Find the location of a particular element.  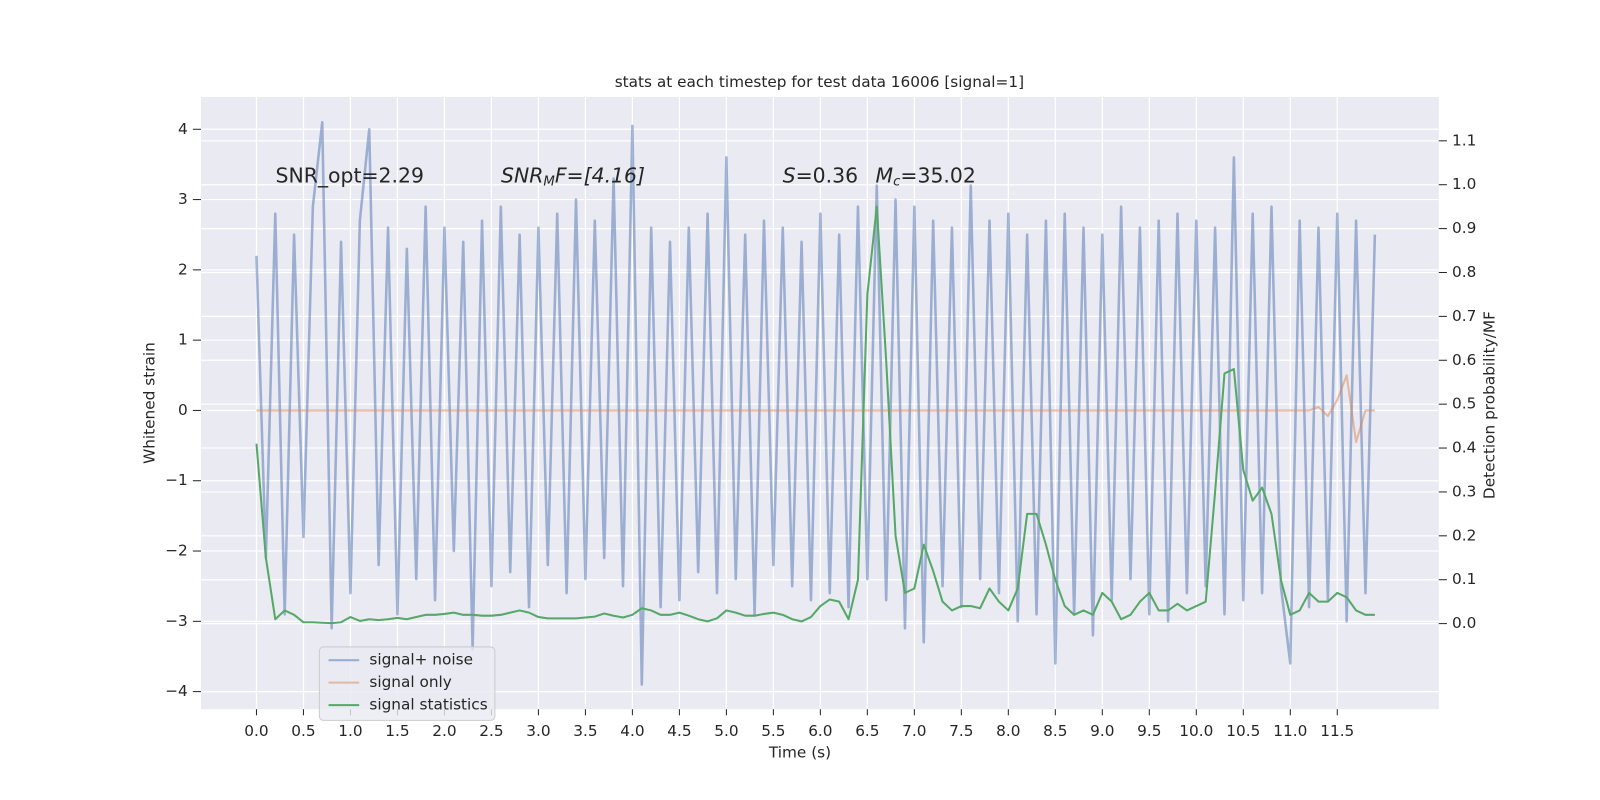

annotation: SNRMF=[4.16] is located at coordinates (573, 177).